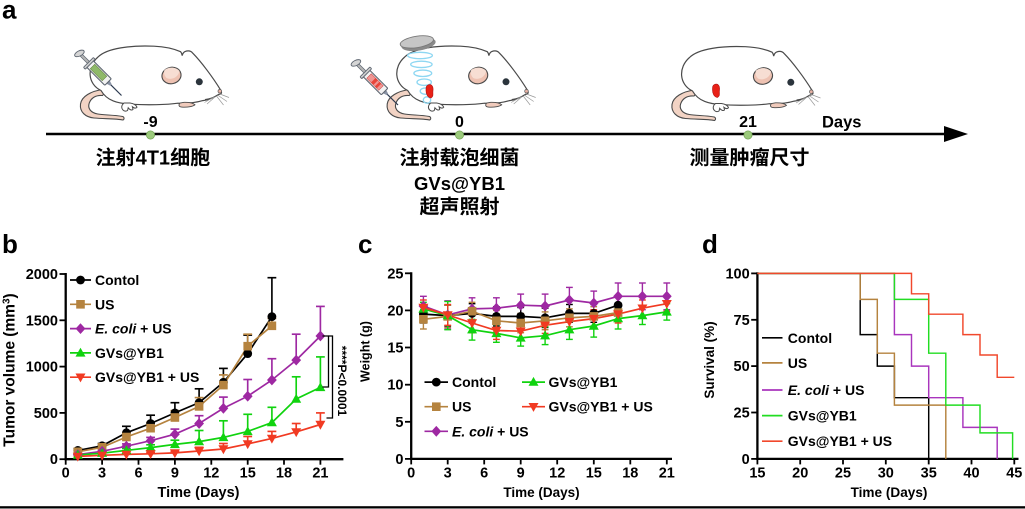 The width and height of the screenshot is (1025, 509). I want to click on svg-text: Survival (%), so click(709, 359).